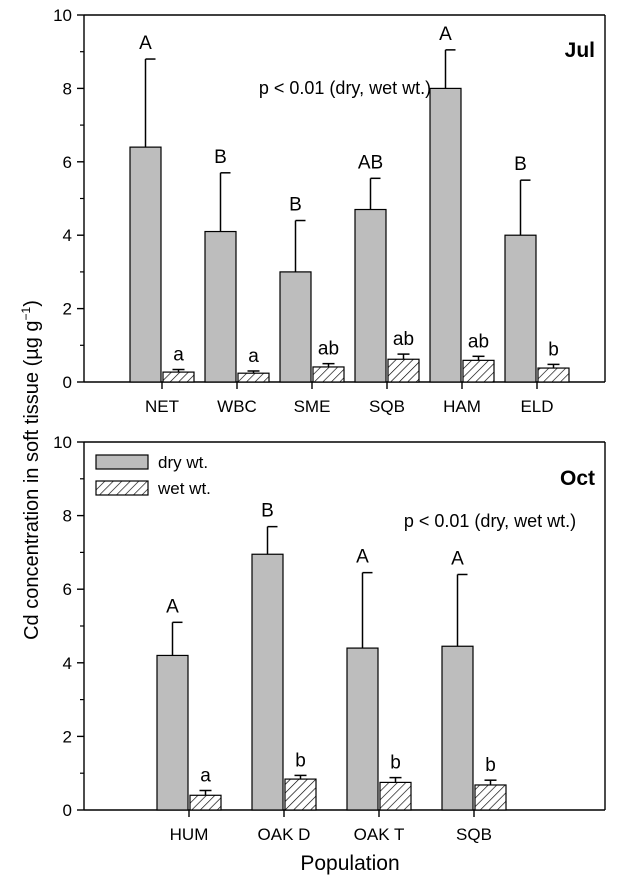  What do you see at coordinates (122, 488) in the screenshot?
I see `legend-swatch-wet` at bounding box center [122, 488].